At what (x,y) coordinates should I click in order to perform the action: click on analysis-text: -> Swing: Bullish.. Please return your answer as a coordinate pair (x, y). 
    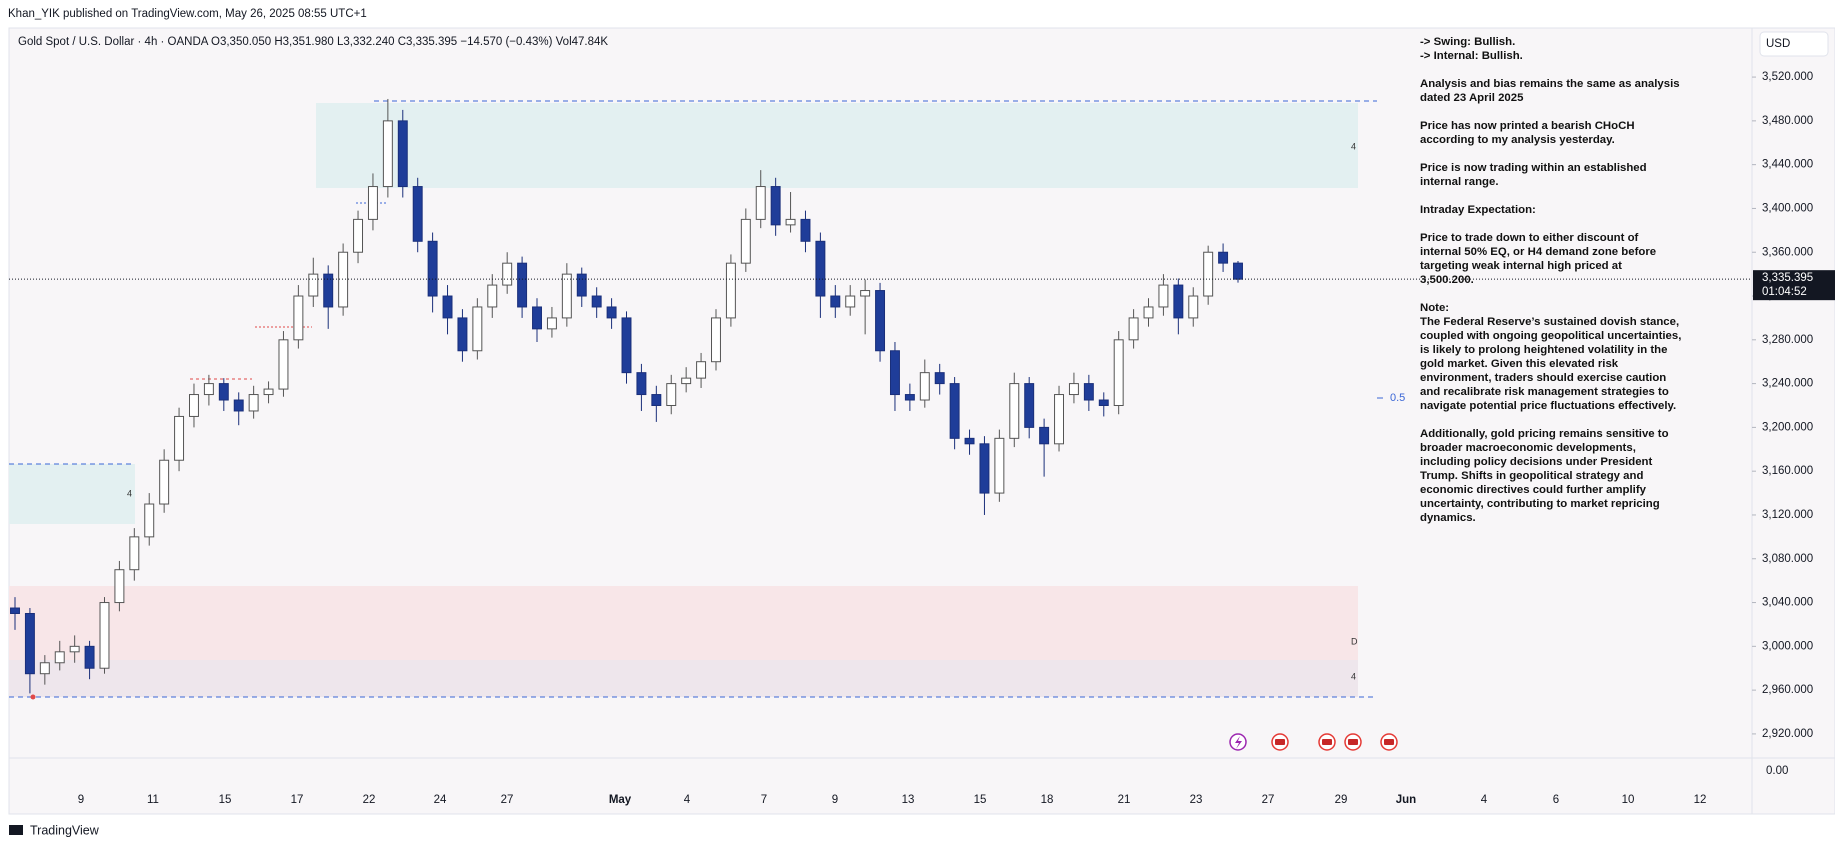
    Looking at the image, I should click on (1467, 42).